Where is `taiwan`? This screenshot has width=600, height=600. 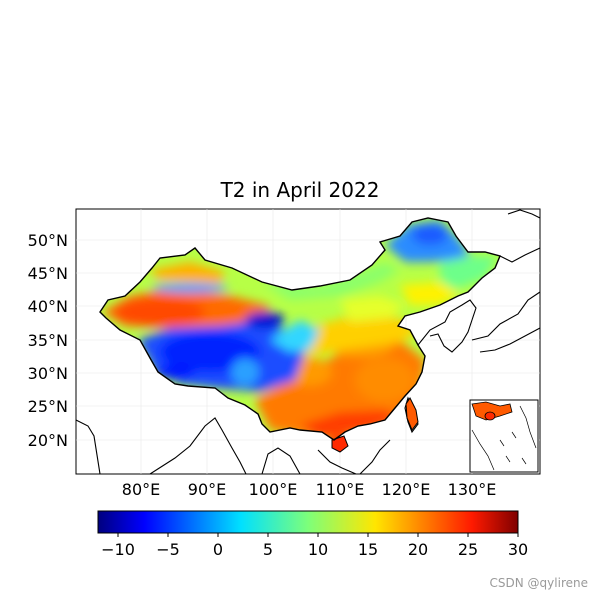
taiwan is located at coordinates (412, 414).